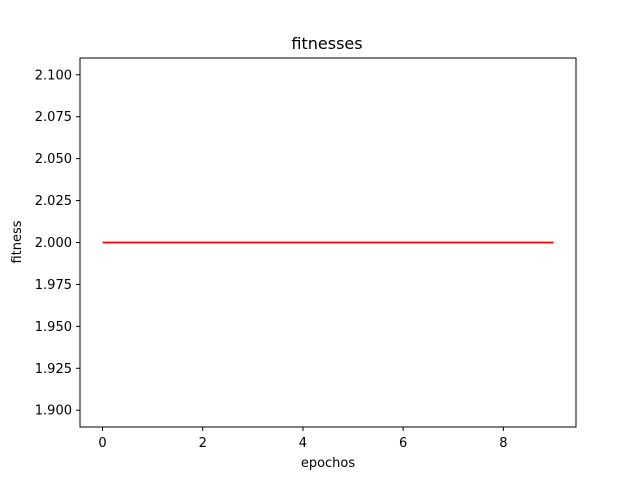  What do you see at coordinates (53, 75) in the screenshot?
I see `y-tick-label: 2.100` at bounding box center [53, 75].